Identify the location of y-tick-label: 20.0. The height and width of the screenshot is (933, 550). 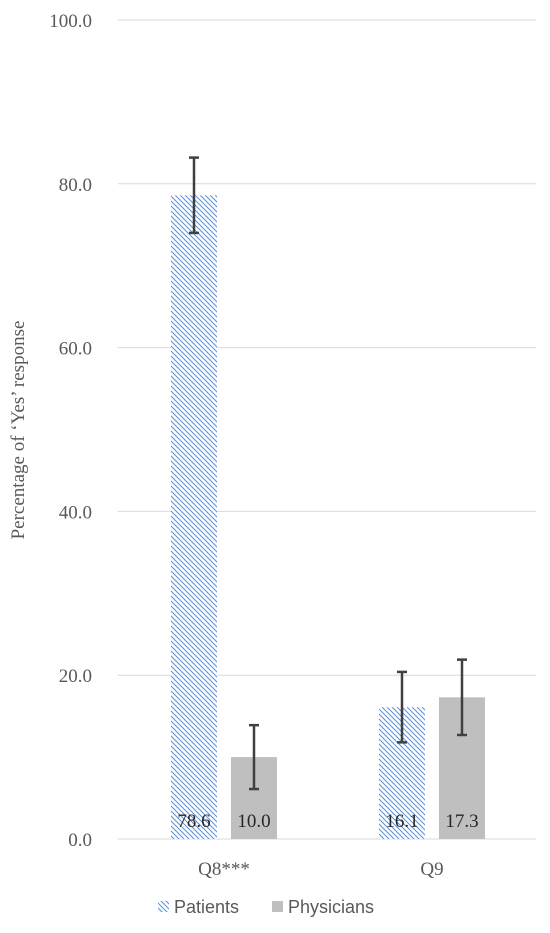
(75, 676).